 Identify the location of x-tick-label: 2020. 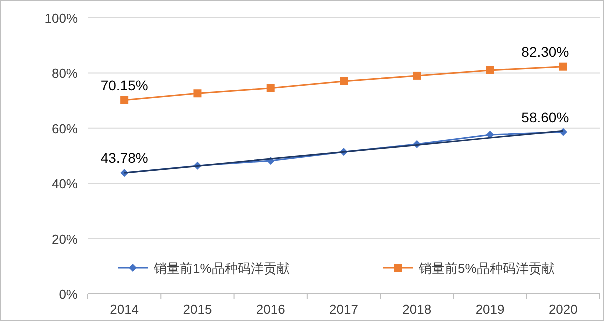
(563, 309).